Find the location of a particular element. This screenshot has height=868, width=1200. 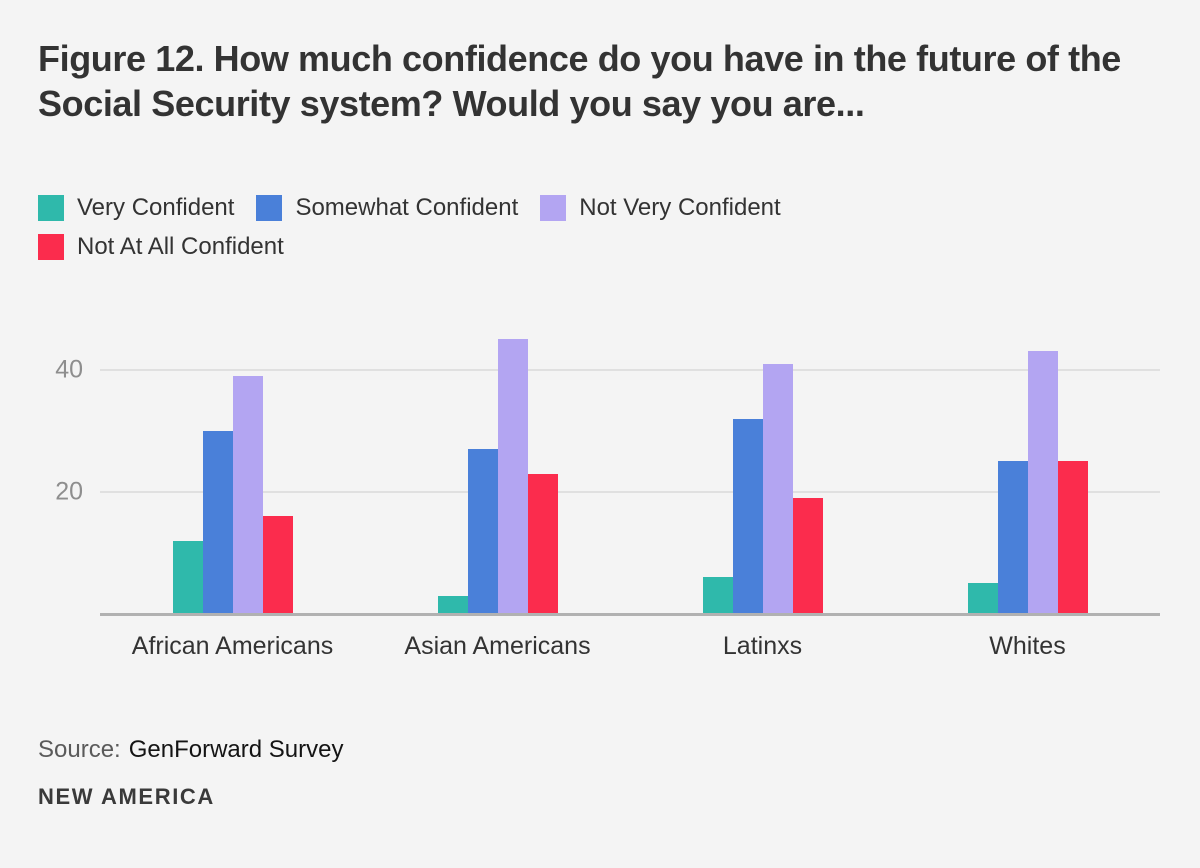

legend-item: Very Confident is located at coordinates (136, 208).